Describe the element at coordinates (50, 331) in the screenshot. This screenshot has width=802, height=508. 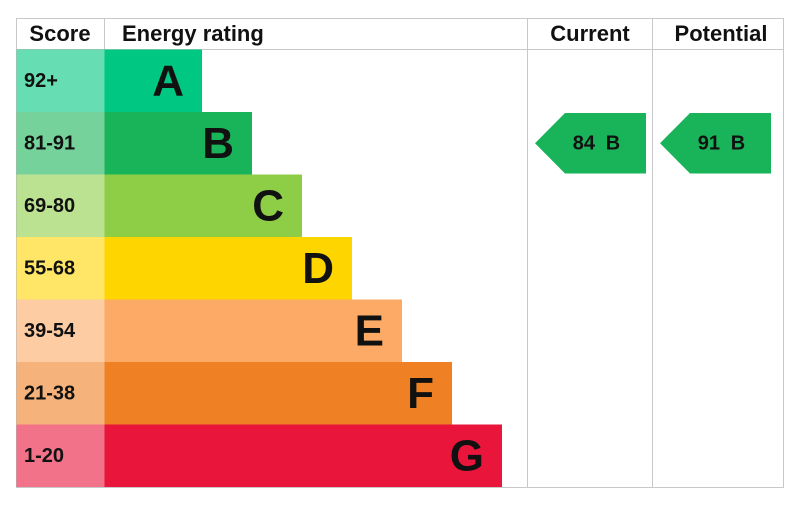
I see `score-label: 39-54` at that location.